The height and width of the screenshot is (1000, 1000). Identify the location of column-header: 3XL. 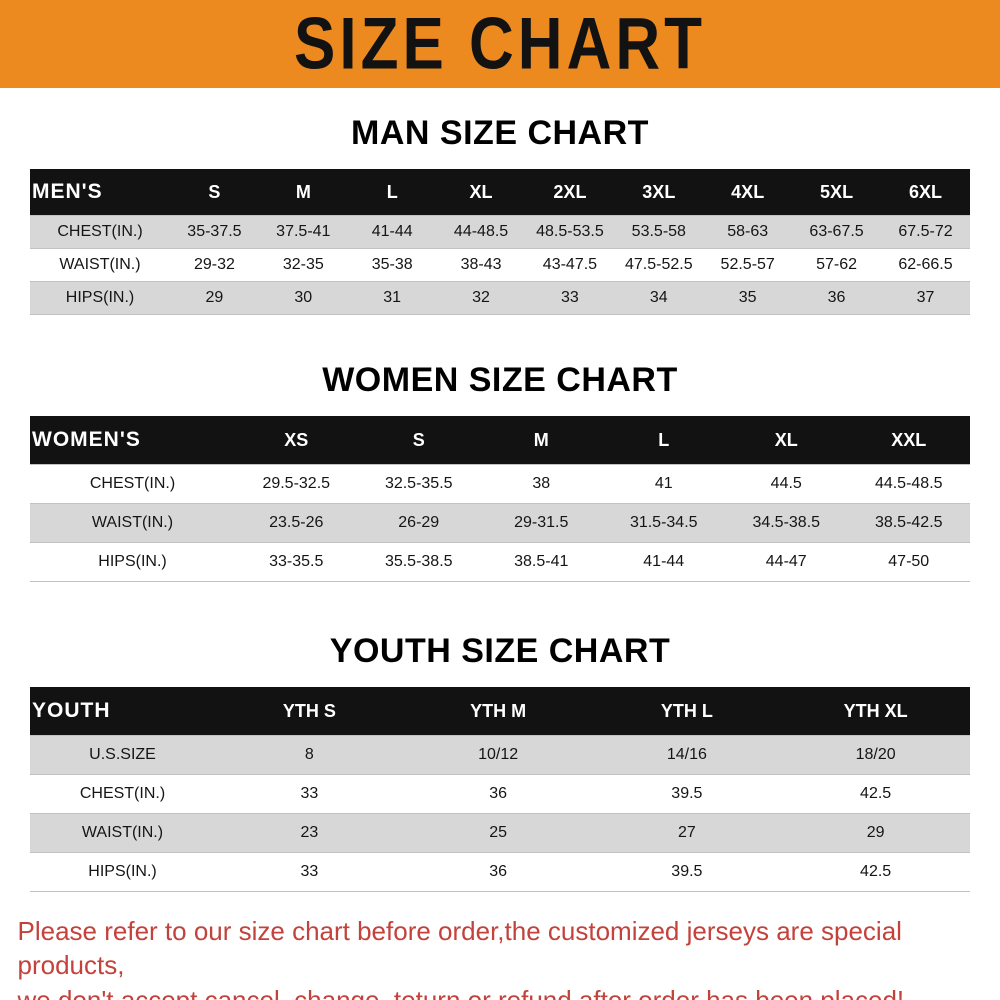
(659, 192).